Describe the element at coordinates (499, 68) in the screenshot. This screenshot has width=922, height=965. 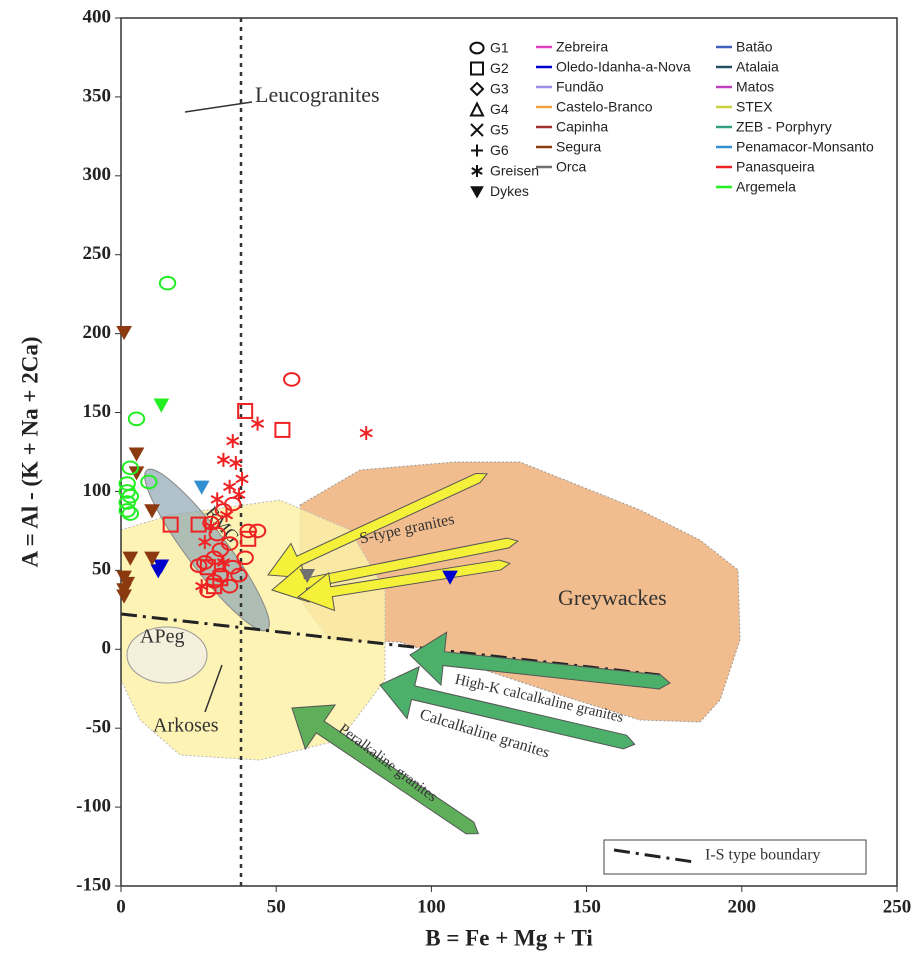
I see `legend-label: G2` at that location.